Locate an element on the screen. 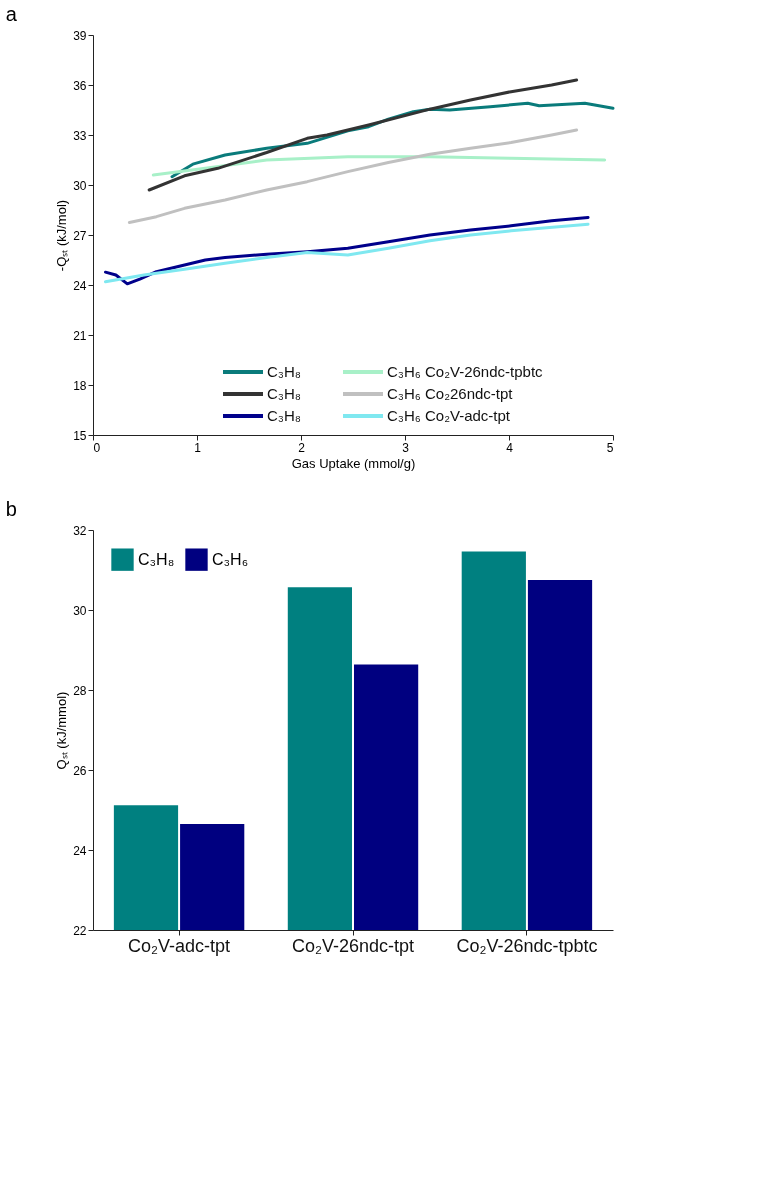 This screenshot has width=776, height=1180. y-tick-label: 36 is located at coordinates (80, 85).